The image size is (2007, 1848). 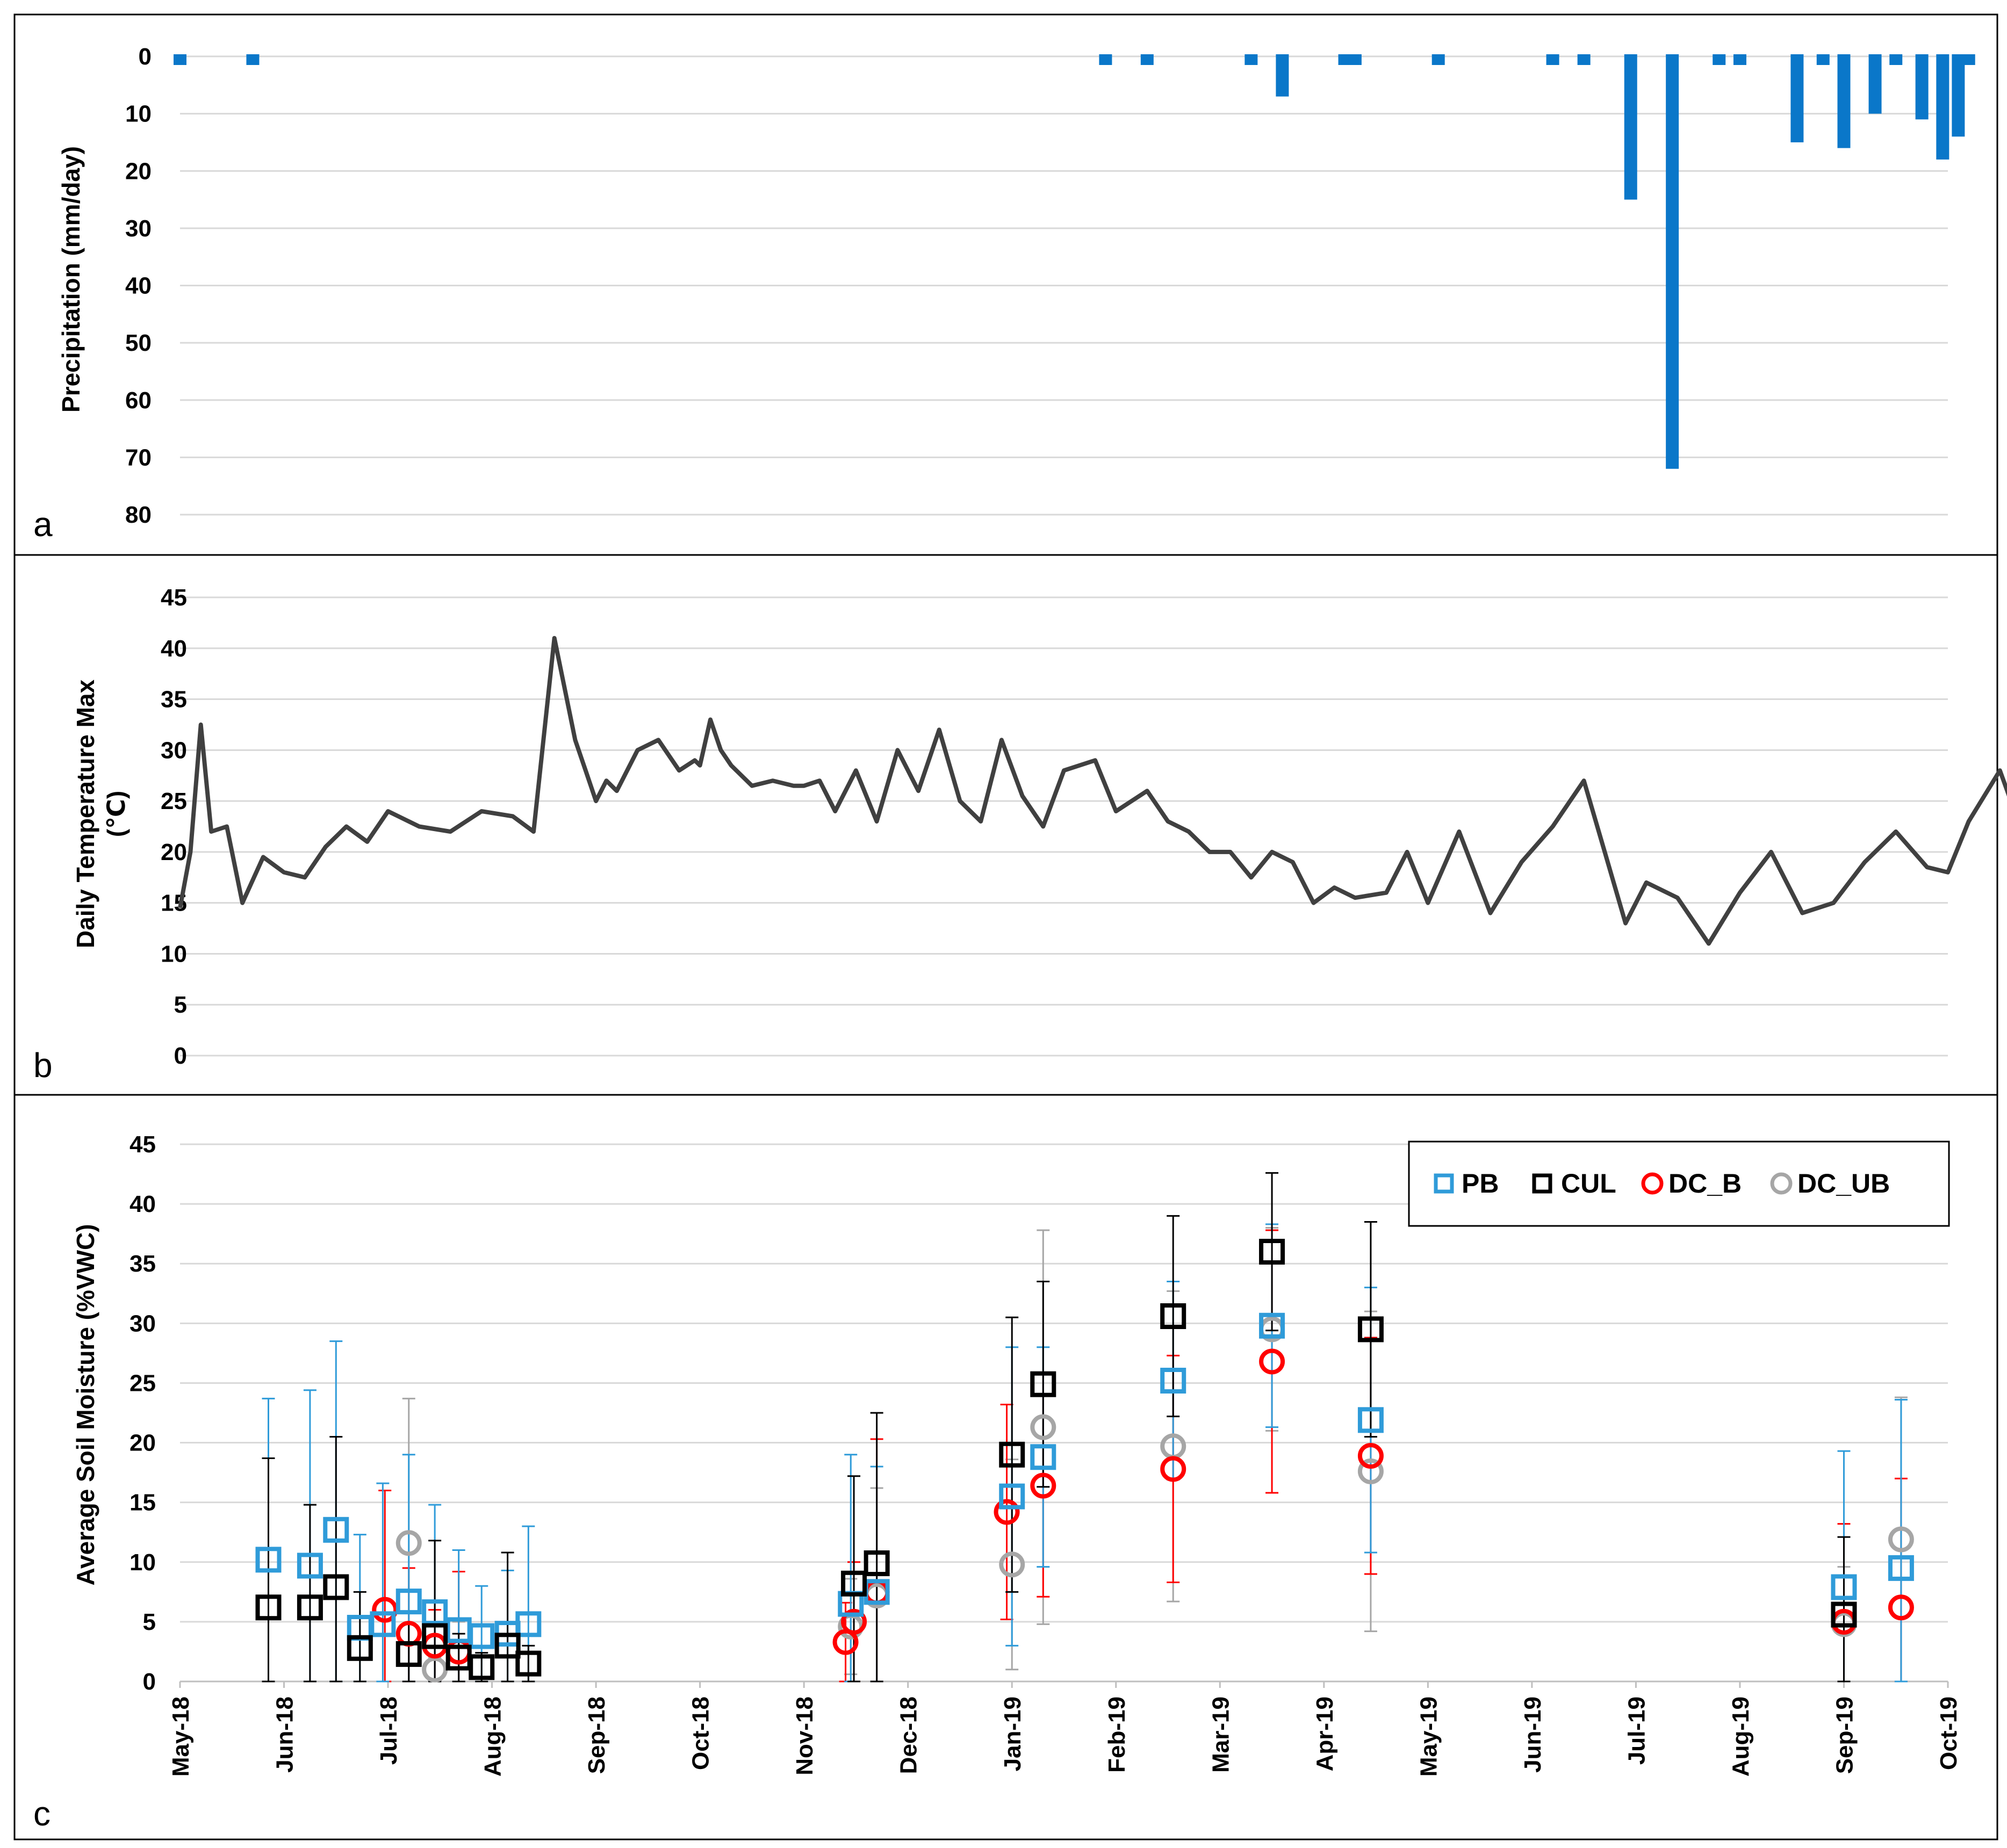 I want to click on panel-a-label: a, so click(x=43, y=524).